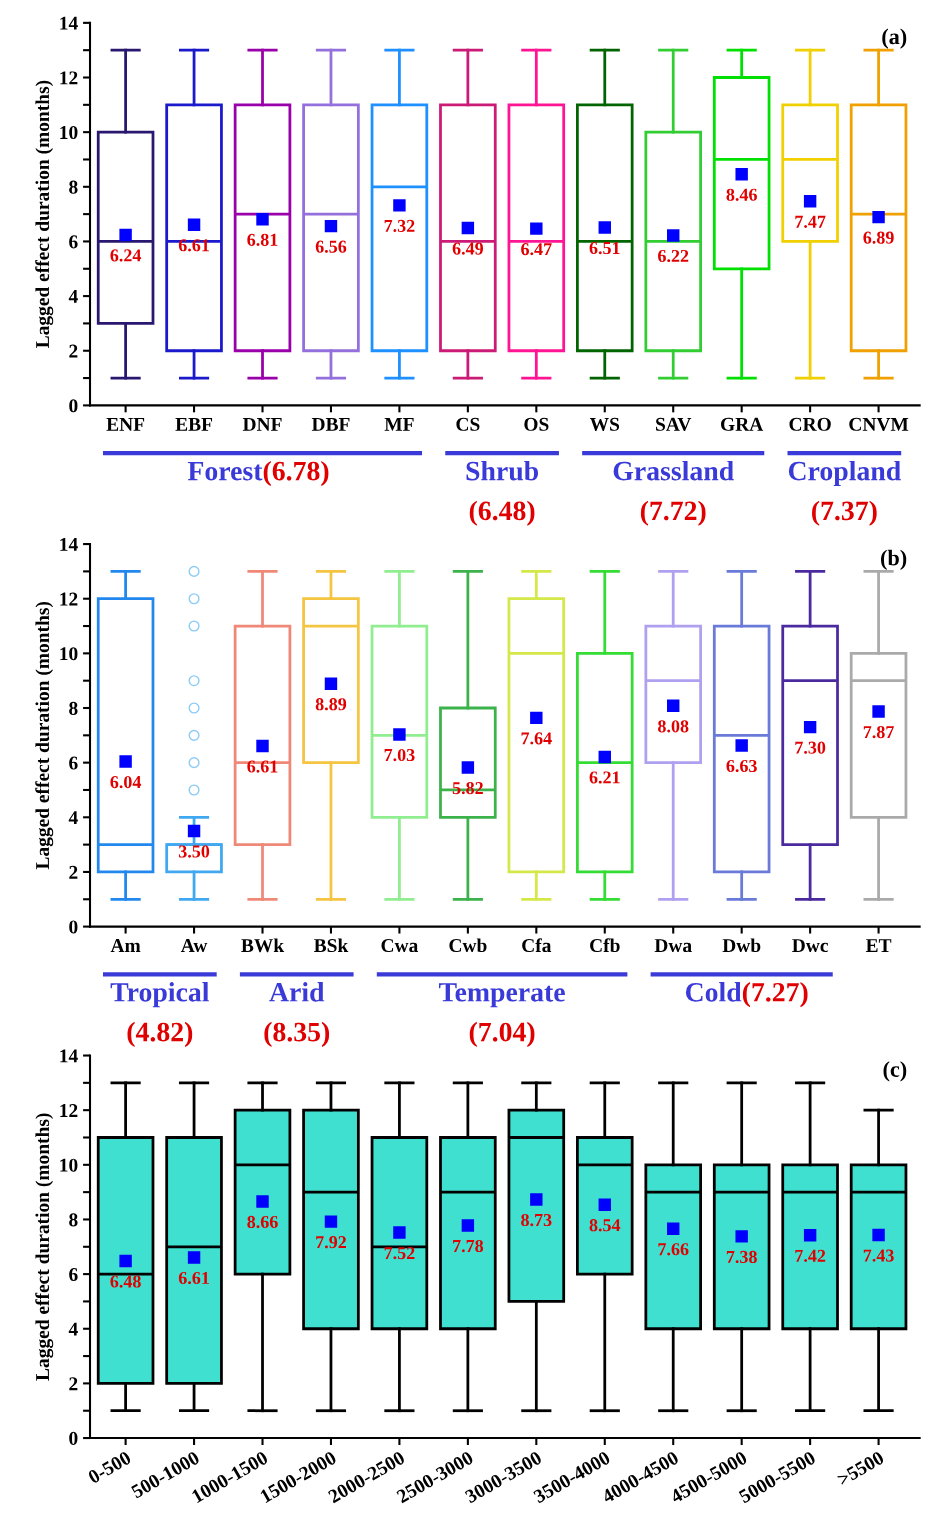  What do you see at coordinates (713, 992) in the screenshot?
I see `text: Cold` at bounding box center [713, 992].